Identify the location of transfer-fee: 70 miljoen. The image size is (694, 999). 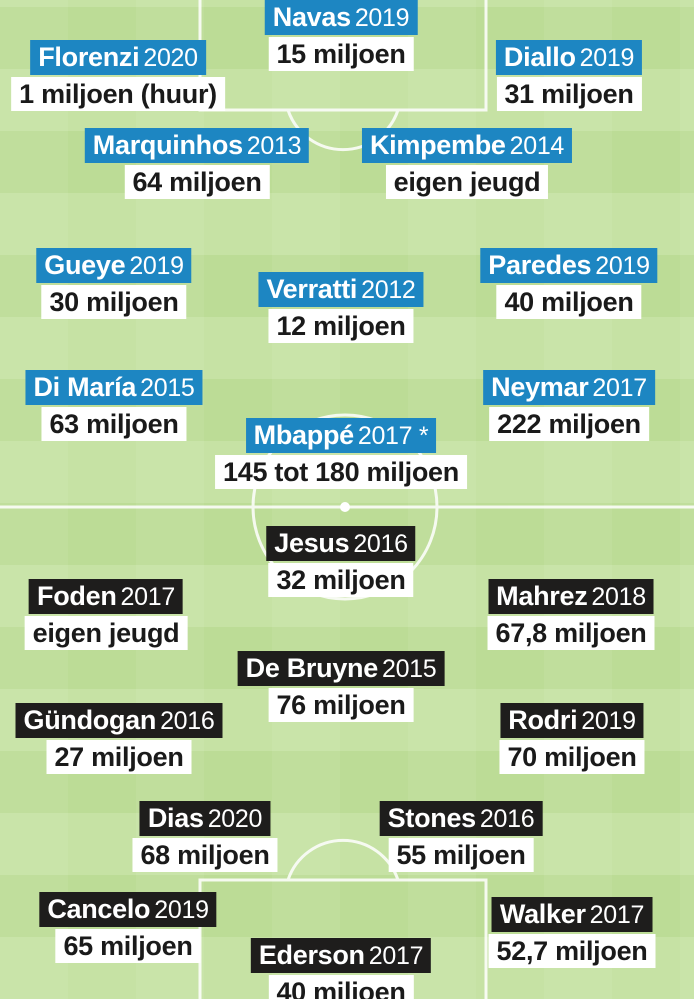
(572, 757).